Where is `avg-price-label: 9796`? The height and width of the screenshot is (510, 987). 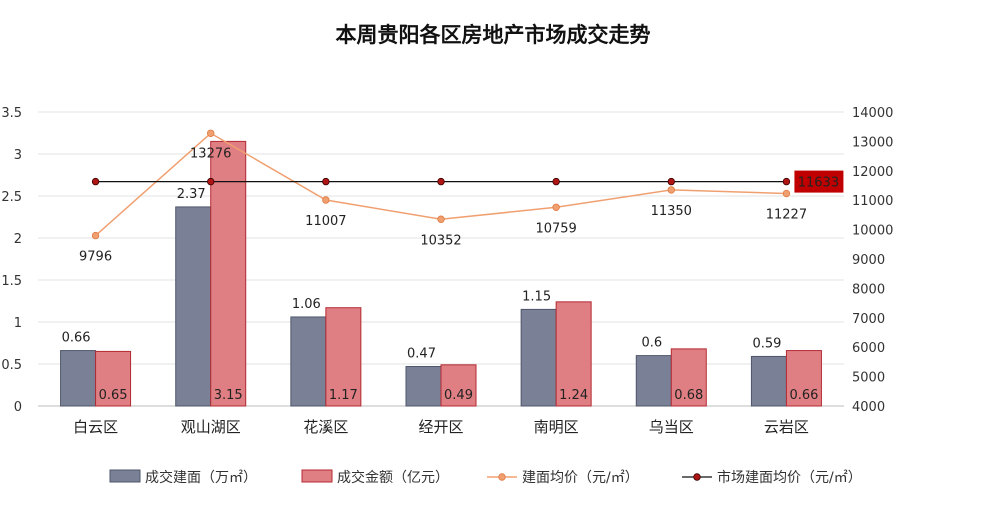
avg-price-label: 9796 is located at coordinates (95, 257).